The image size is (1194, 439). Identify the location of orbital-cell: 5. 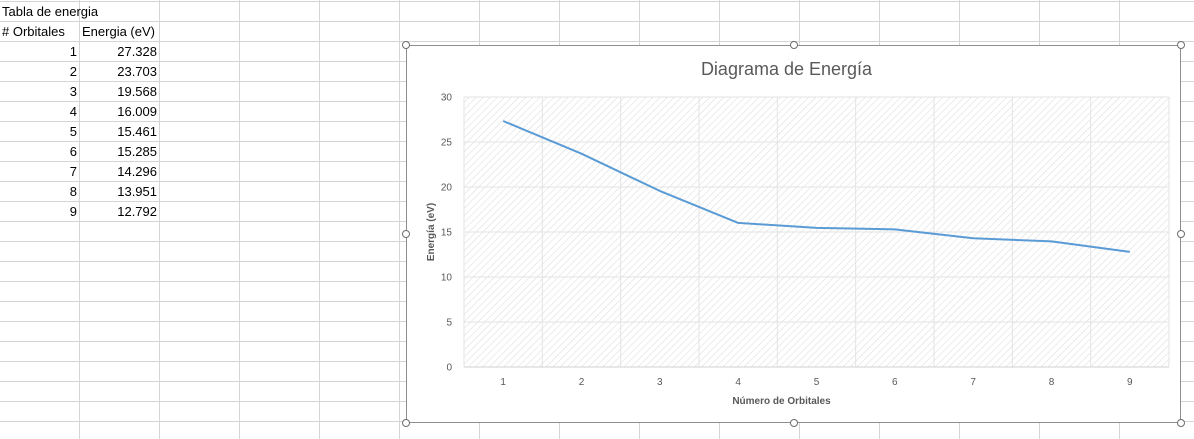
(73, 131).